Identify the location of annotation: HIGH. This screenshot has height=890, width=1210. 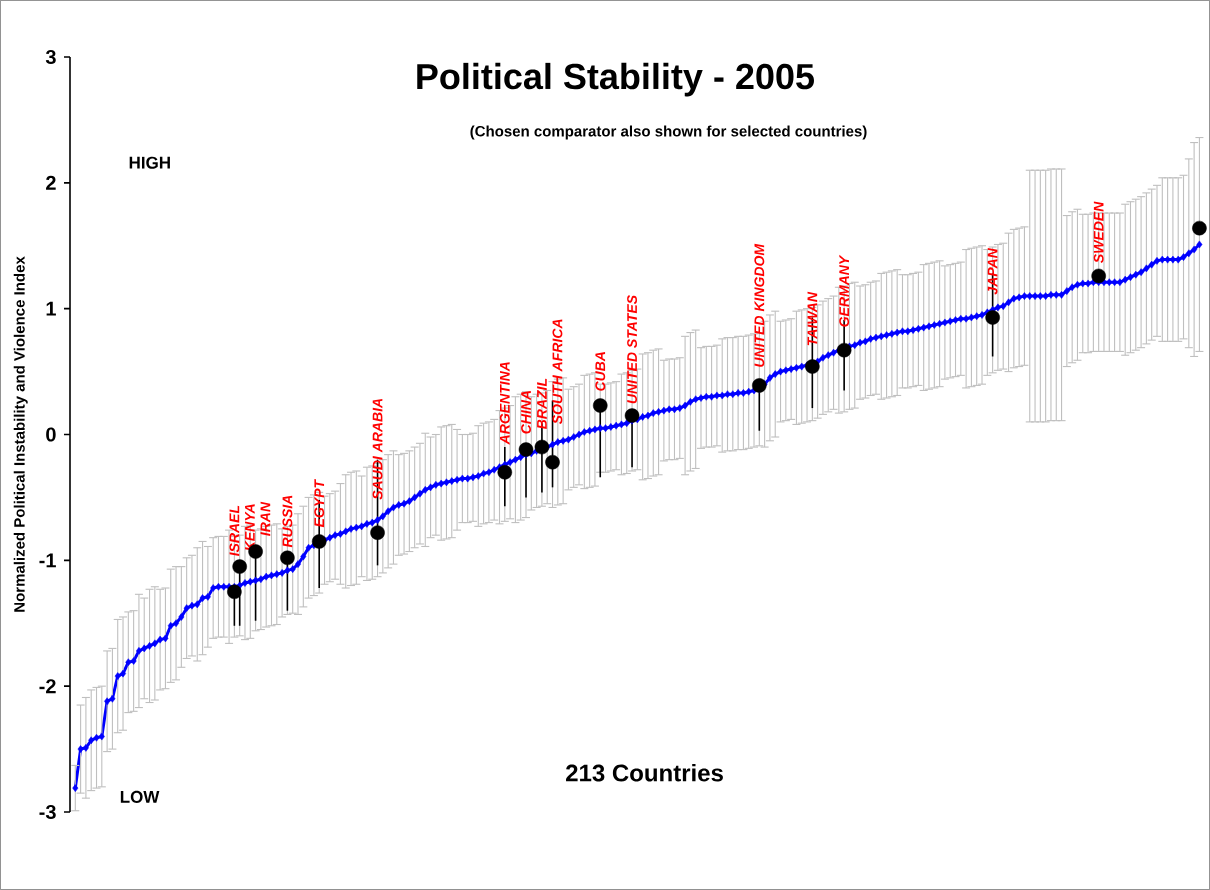
(149, 162).